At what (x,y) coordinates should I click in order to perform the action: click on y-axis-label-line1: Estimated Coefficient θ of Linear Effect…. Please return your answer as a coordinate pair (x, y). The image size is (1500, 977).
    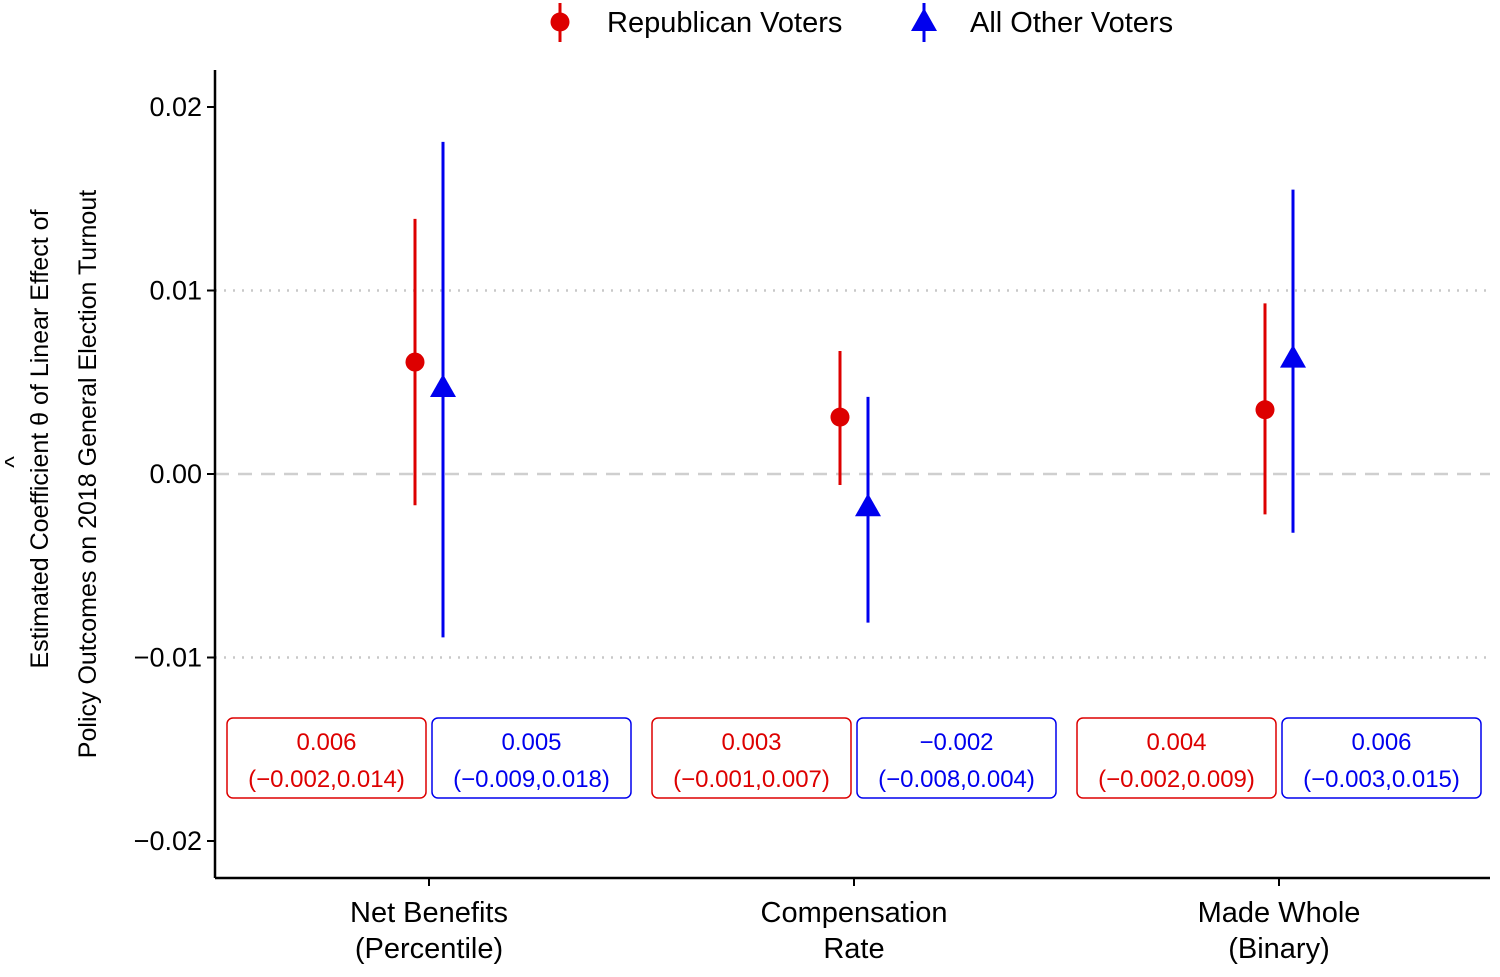
    Looking at the image, I should click on (40, 438).